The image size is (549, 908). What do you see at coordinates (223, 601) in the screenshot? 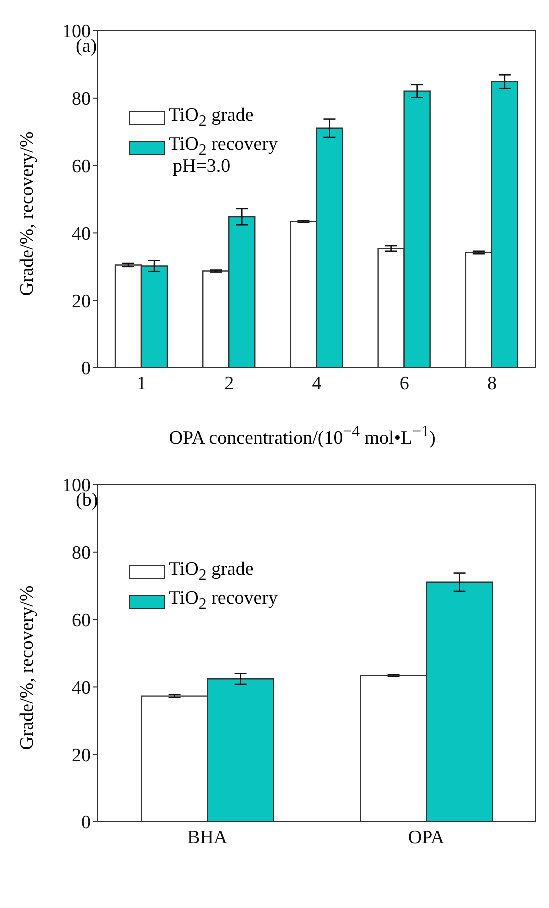
I see `legend-label: TiO$_{2}$ recovery` at bounding box center [223, 601].